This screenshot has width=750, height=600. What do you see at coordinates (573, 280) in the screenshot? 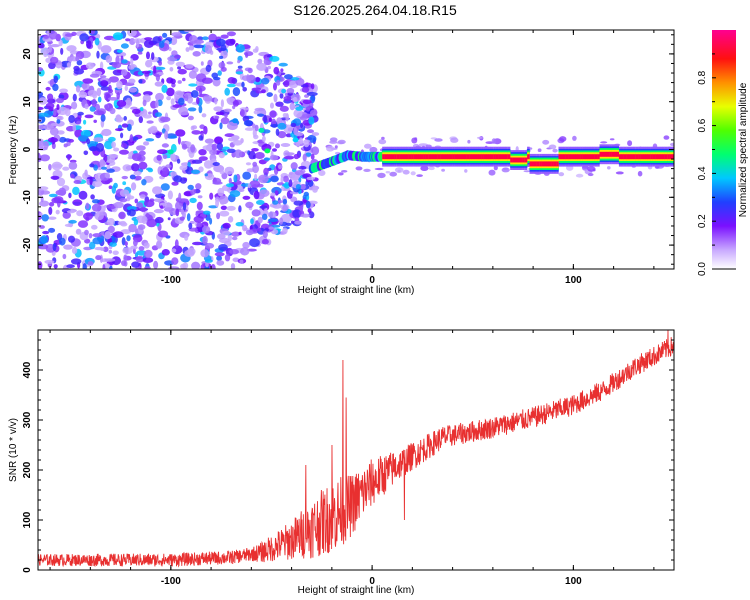
I see `x-tick-label: 100` at bounding box center [573, 280].